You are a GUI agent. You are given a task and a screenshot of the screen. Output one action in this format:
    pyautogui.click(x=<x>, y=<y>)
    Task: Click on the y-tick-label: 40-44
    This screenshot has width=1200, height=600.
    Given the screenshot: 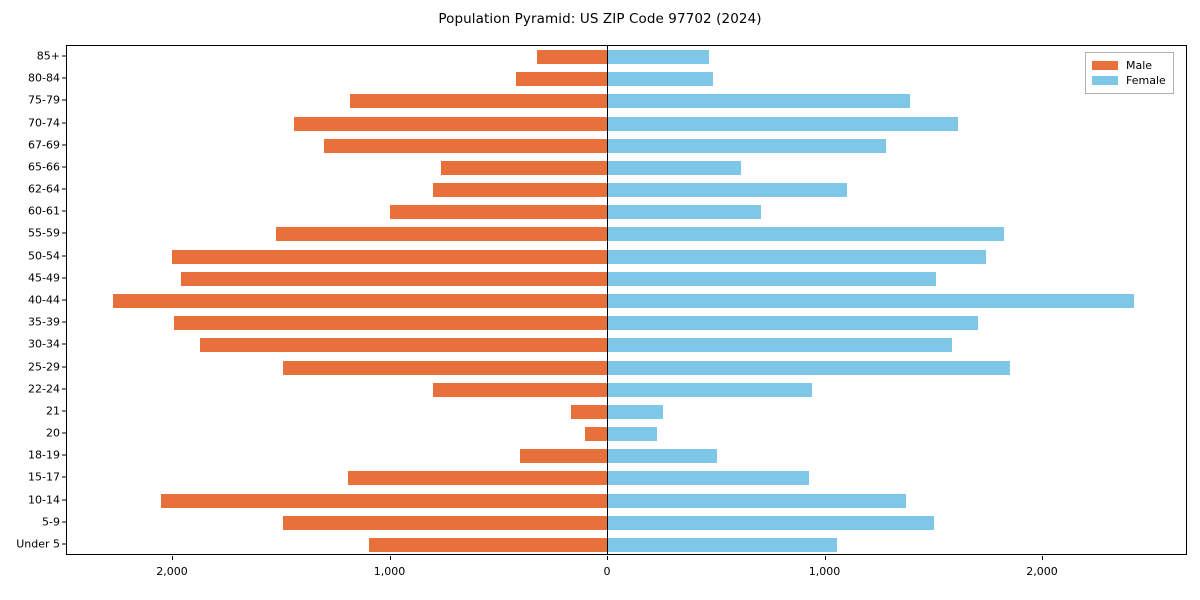 What is the action you would take?
    pyautogui.click(x=44, y=300)
    